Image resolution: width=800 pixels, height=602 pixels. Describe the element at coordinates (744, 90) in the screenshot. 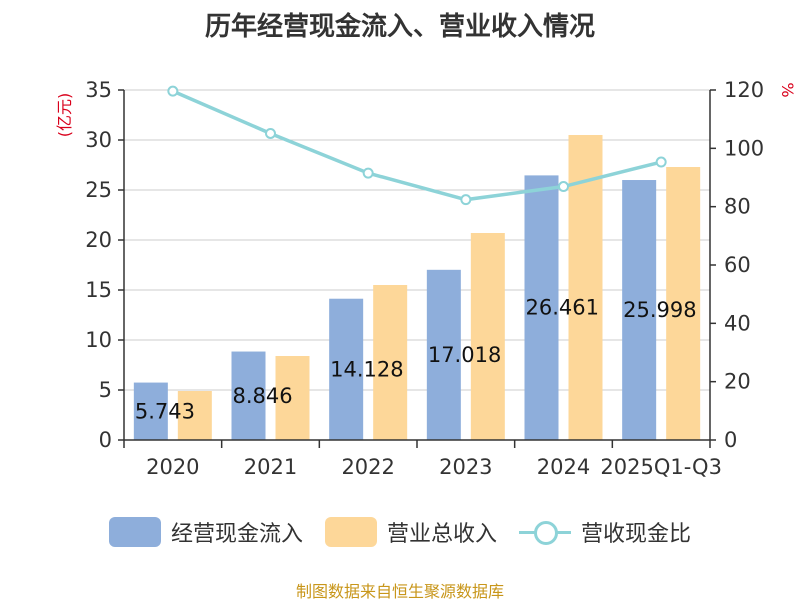

I see `right-tick-label: 120` at that location.